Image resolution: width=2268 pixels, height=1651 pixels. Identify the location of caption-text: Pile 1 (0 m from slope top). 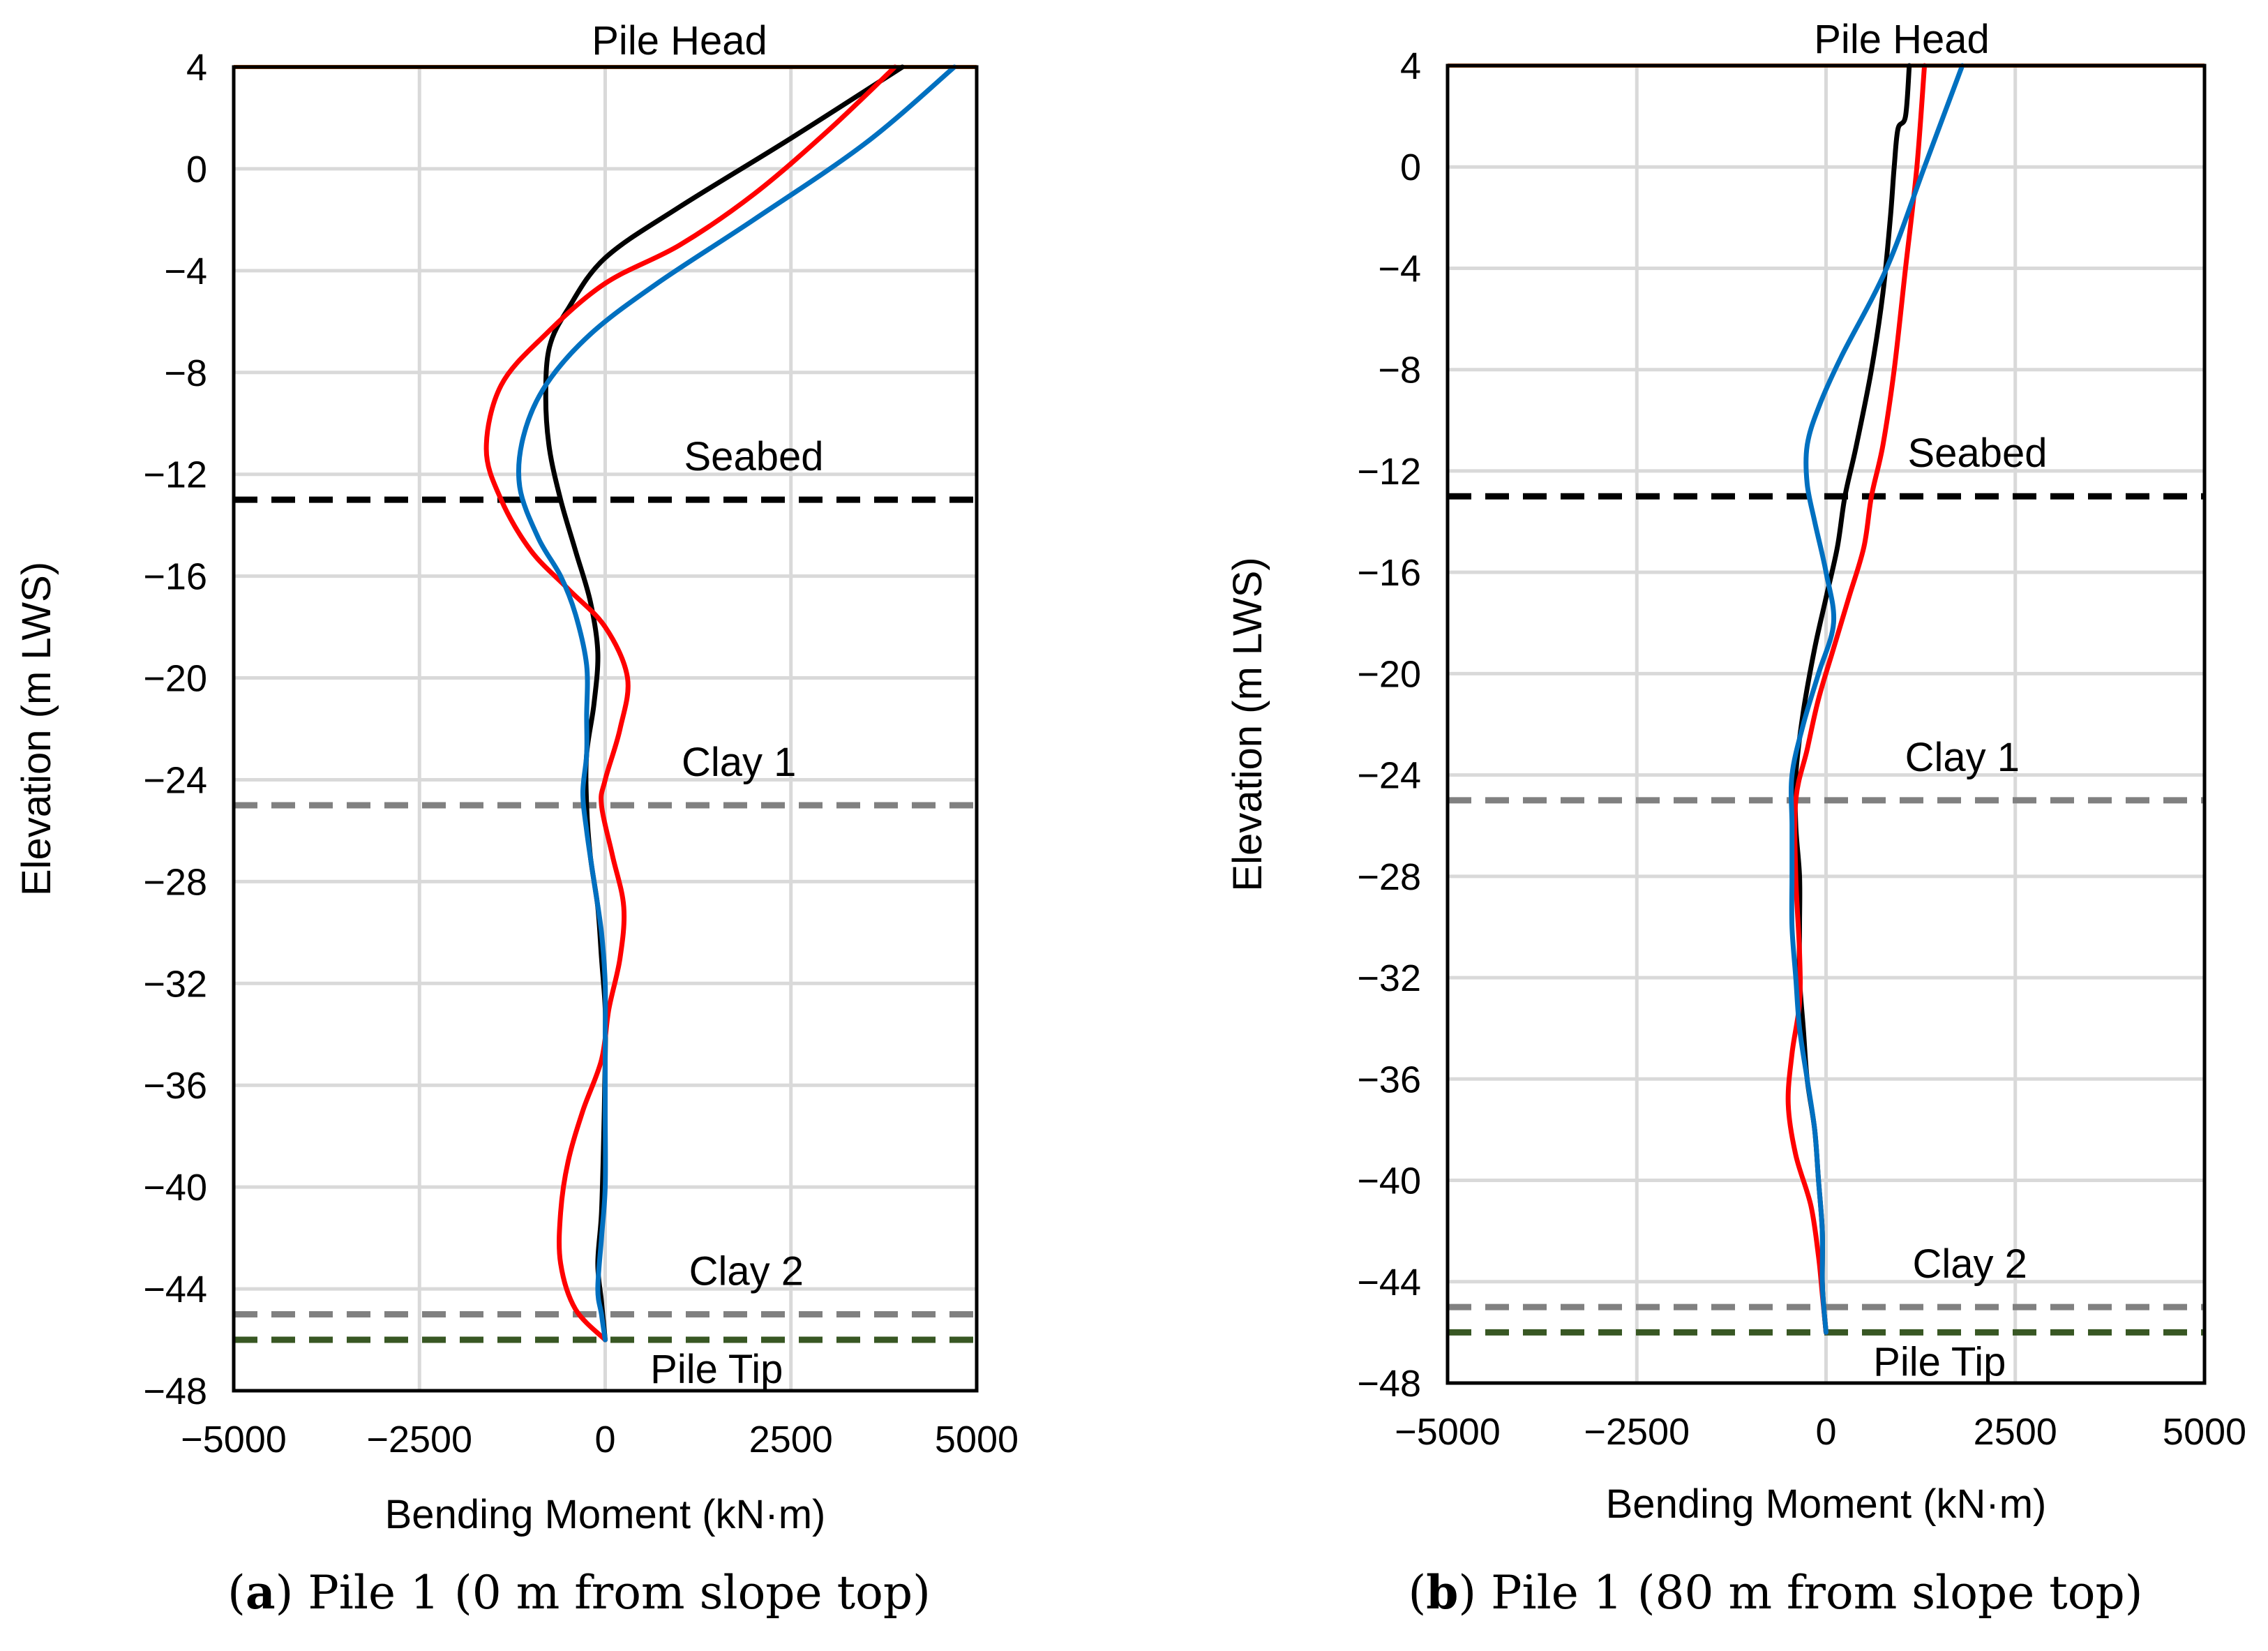
(619, 1593).